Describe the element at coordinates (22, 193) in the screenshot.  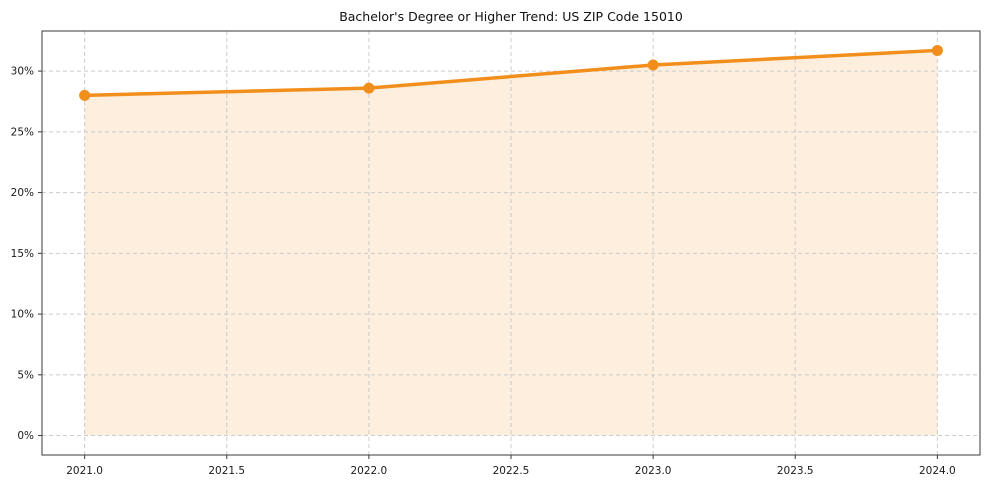
I see `y-tick-label: 20%` at that location.